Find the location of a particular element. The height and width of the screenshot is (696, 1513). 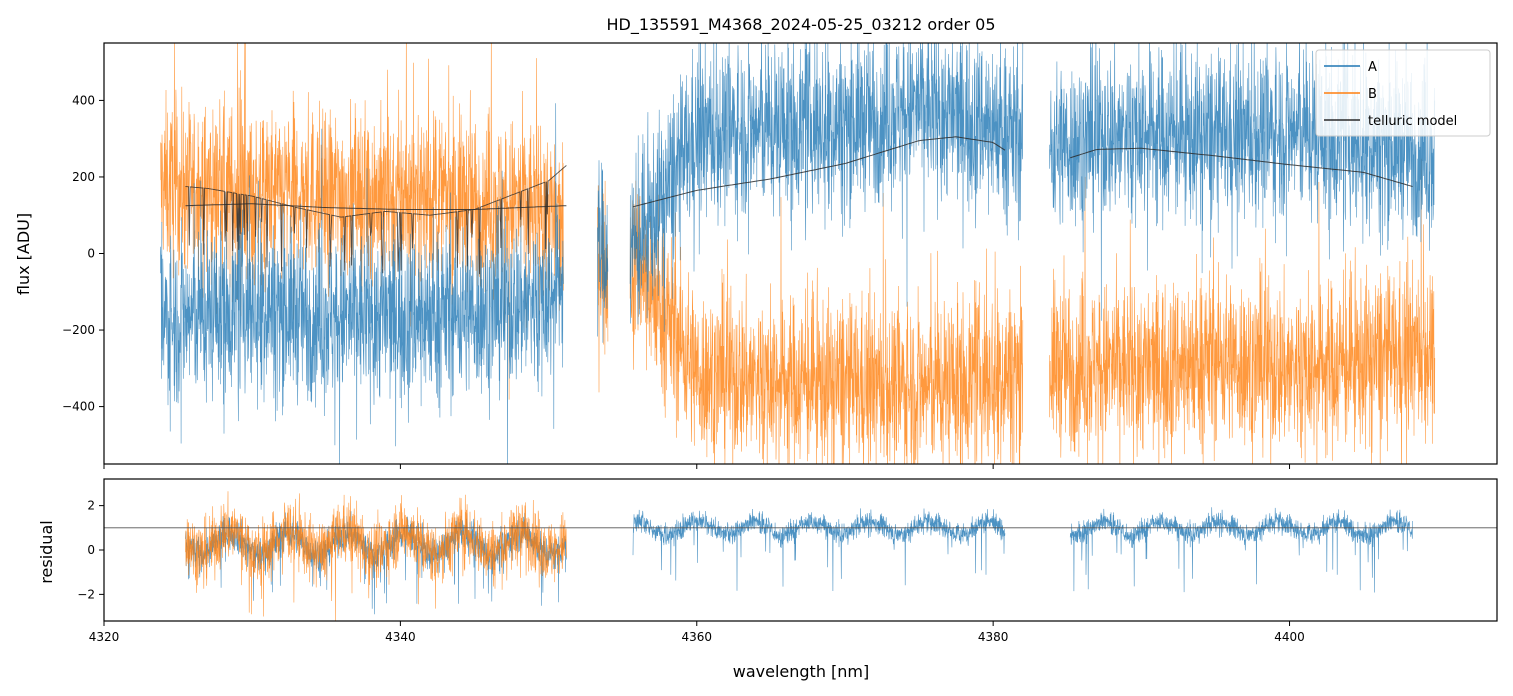

top-y-axis: −400 −200 0 200 400 is located at coordinates (83, 253).